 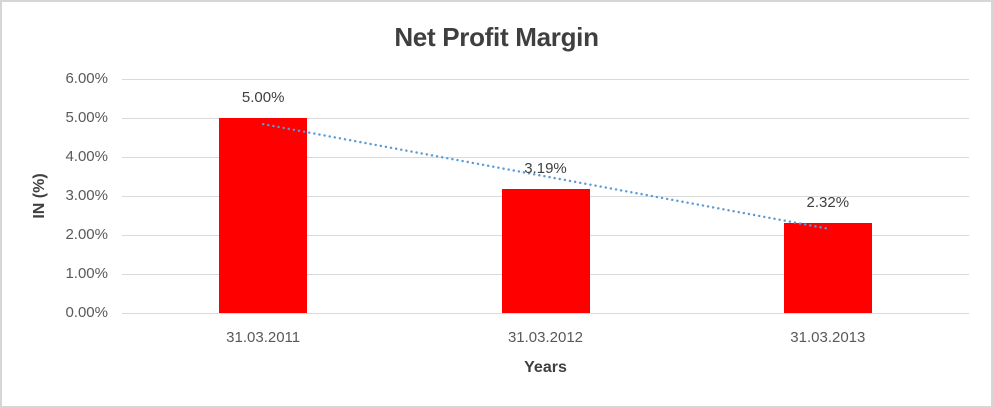 I want to click on y-tick-label: 1.00%, so click(x=86, y=273).